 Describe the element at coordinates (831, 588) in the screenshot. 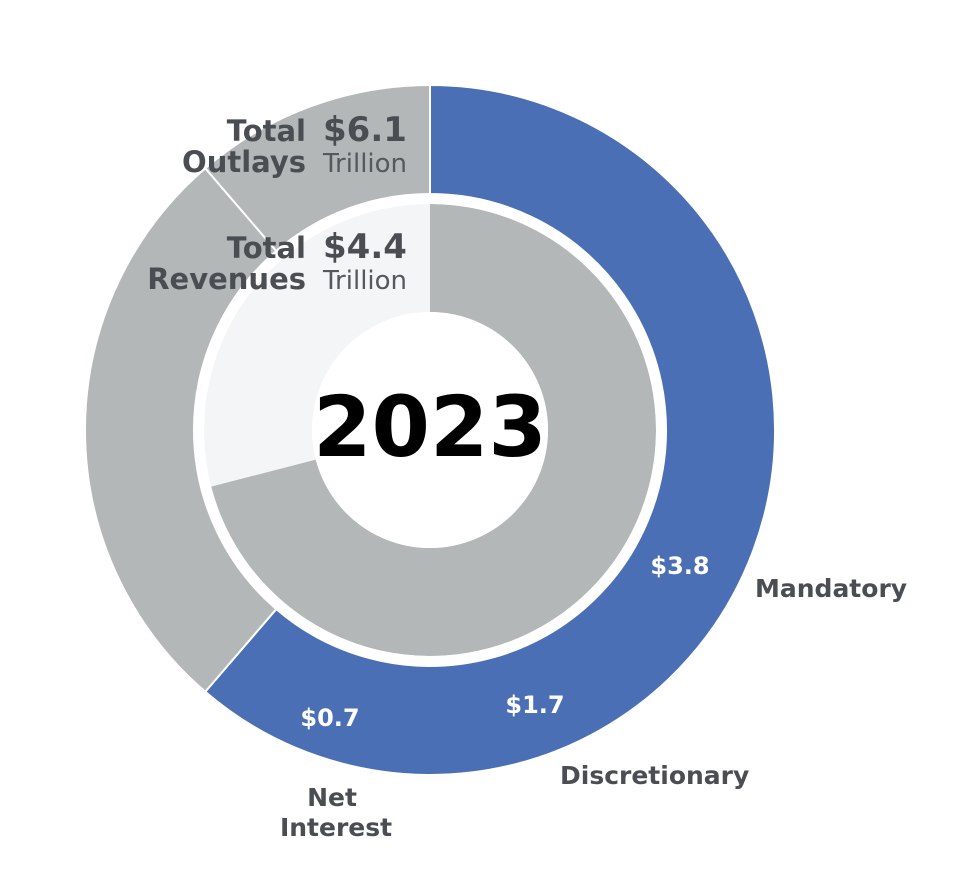

I see `mandatory-category-label: Mandatory` at that location.